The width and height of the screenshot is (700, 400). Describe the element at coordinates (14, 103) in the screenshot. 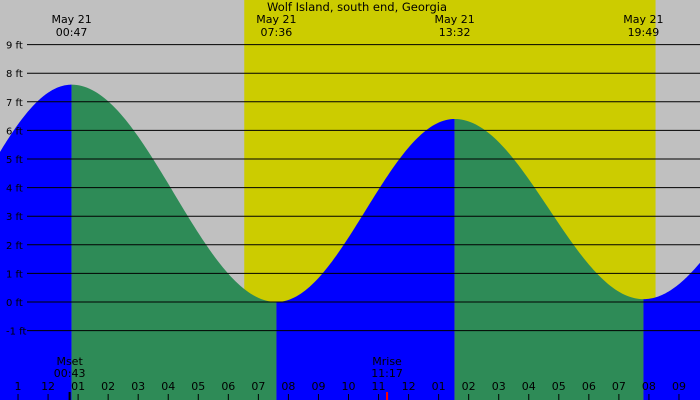

I see `y-tick-label: 7 ft` at that location.